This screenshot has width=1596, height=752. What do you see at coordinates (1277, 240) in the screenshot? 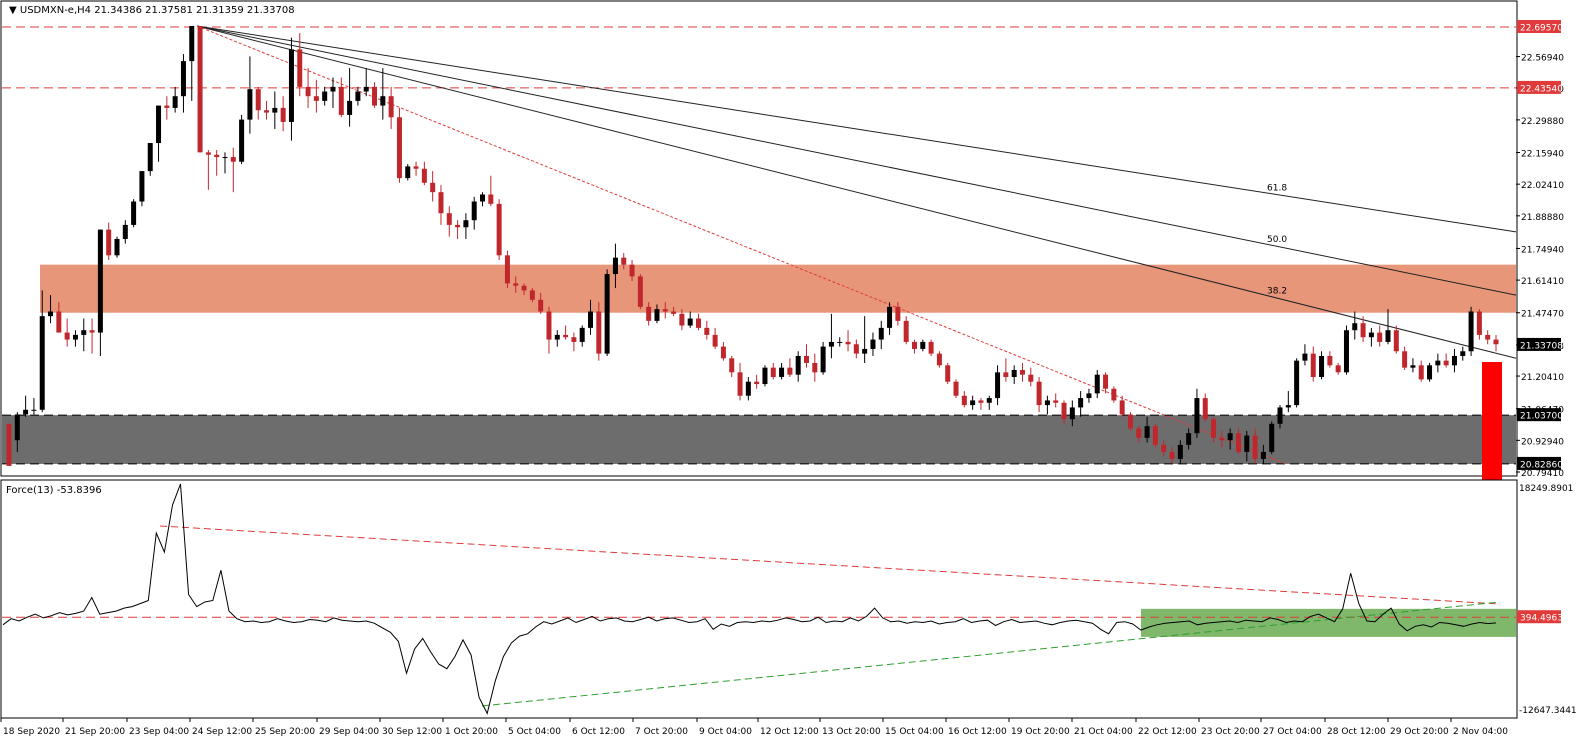
I see `fib-label: 50.0` at bounding box center [1277, 240].